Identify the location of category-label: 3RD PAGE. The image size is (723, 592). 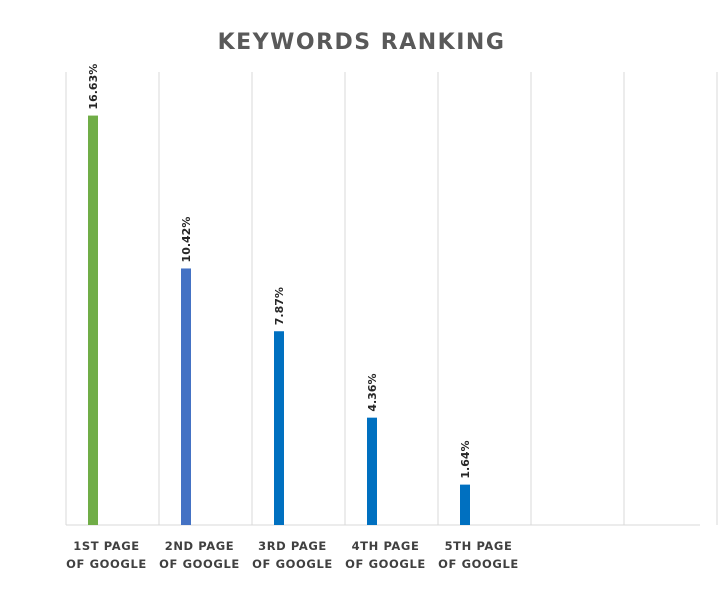
(292, 546).